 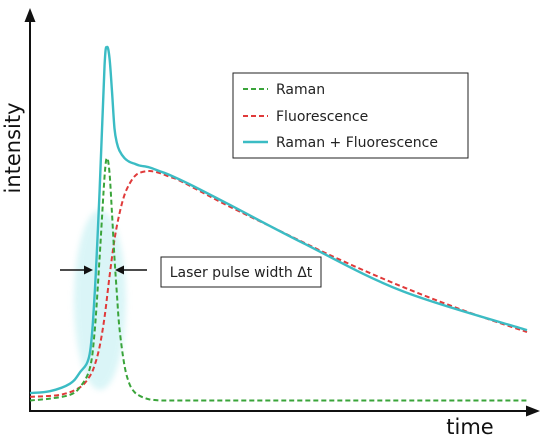 I want to click on pulse-arrow-right-head, so click(x=119, y=270).